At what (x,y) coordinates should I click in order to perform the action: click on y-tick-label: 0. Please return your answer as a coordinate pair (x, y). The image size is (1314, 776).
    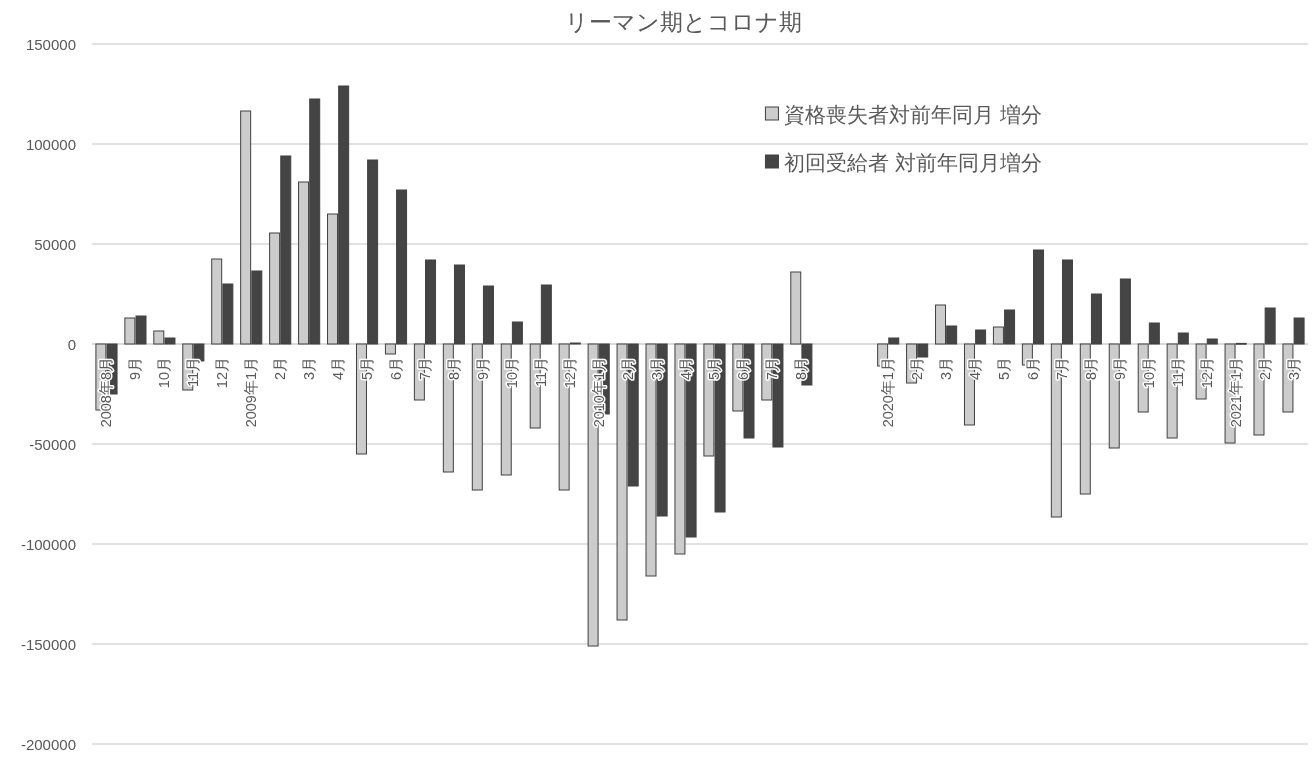
    Looking at the image, I should click on (71, 344).